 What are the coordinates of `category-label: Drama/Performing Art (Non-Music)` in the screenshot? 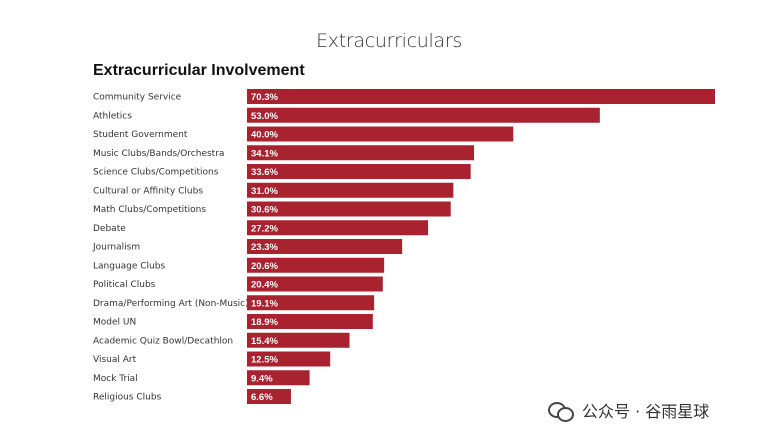 It's located at (171, 304).